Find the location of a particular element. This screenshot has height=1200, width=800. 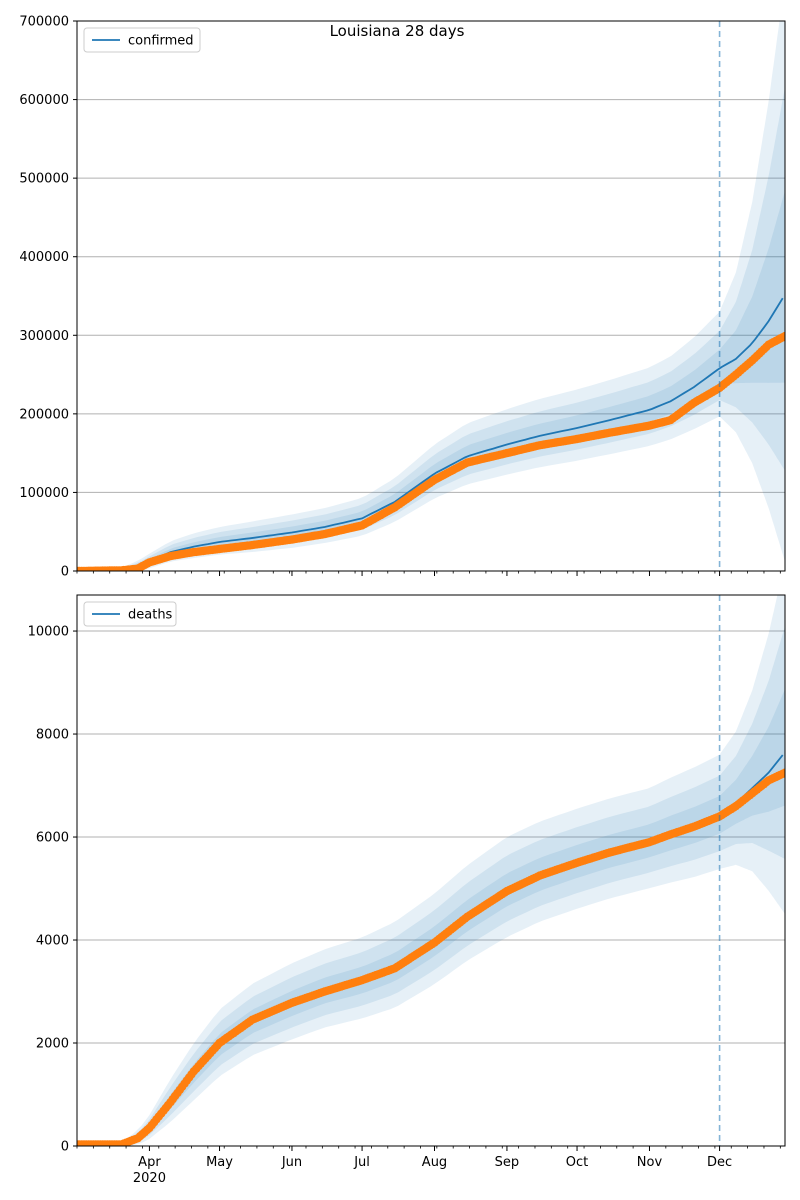

x-tick-label: May is located at coordinates (219, 1162).